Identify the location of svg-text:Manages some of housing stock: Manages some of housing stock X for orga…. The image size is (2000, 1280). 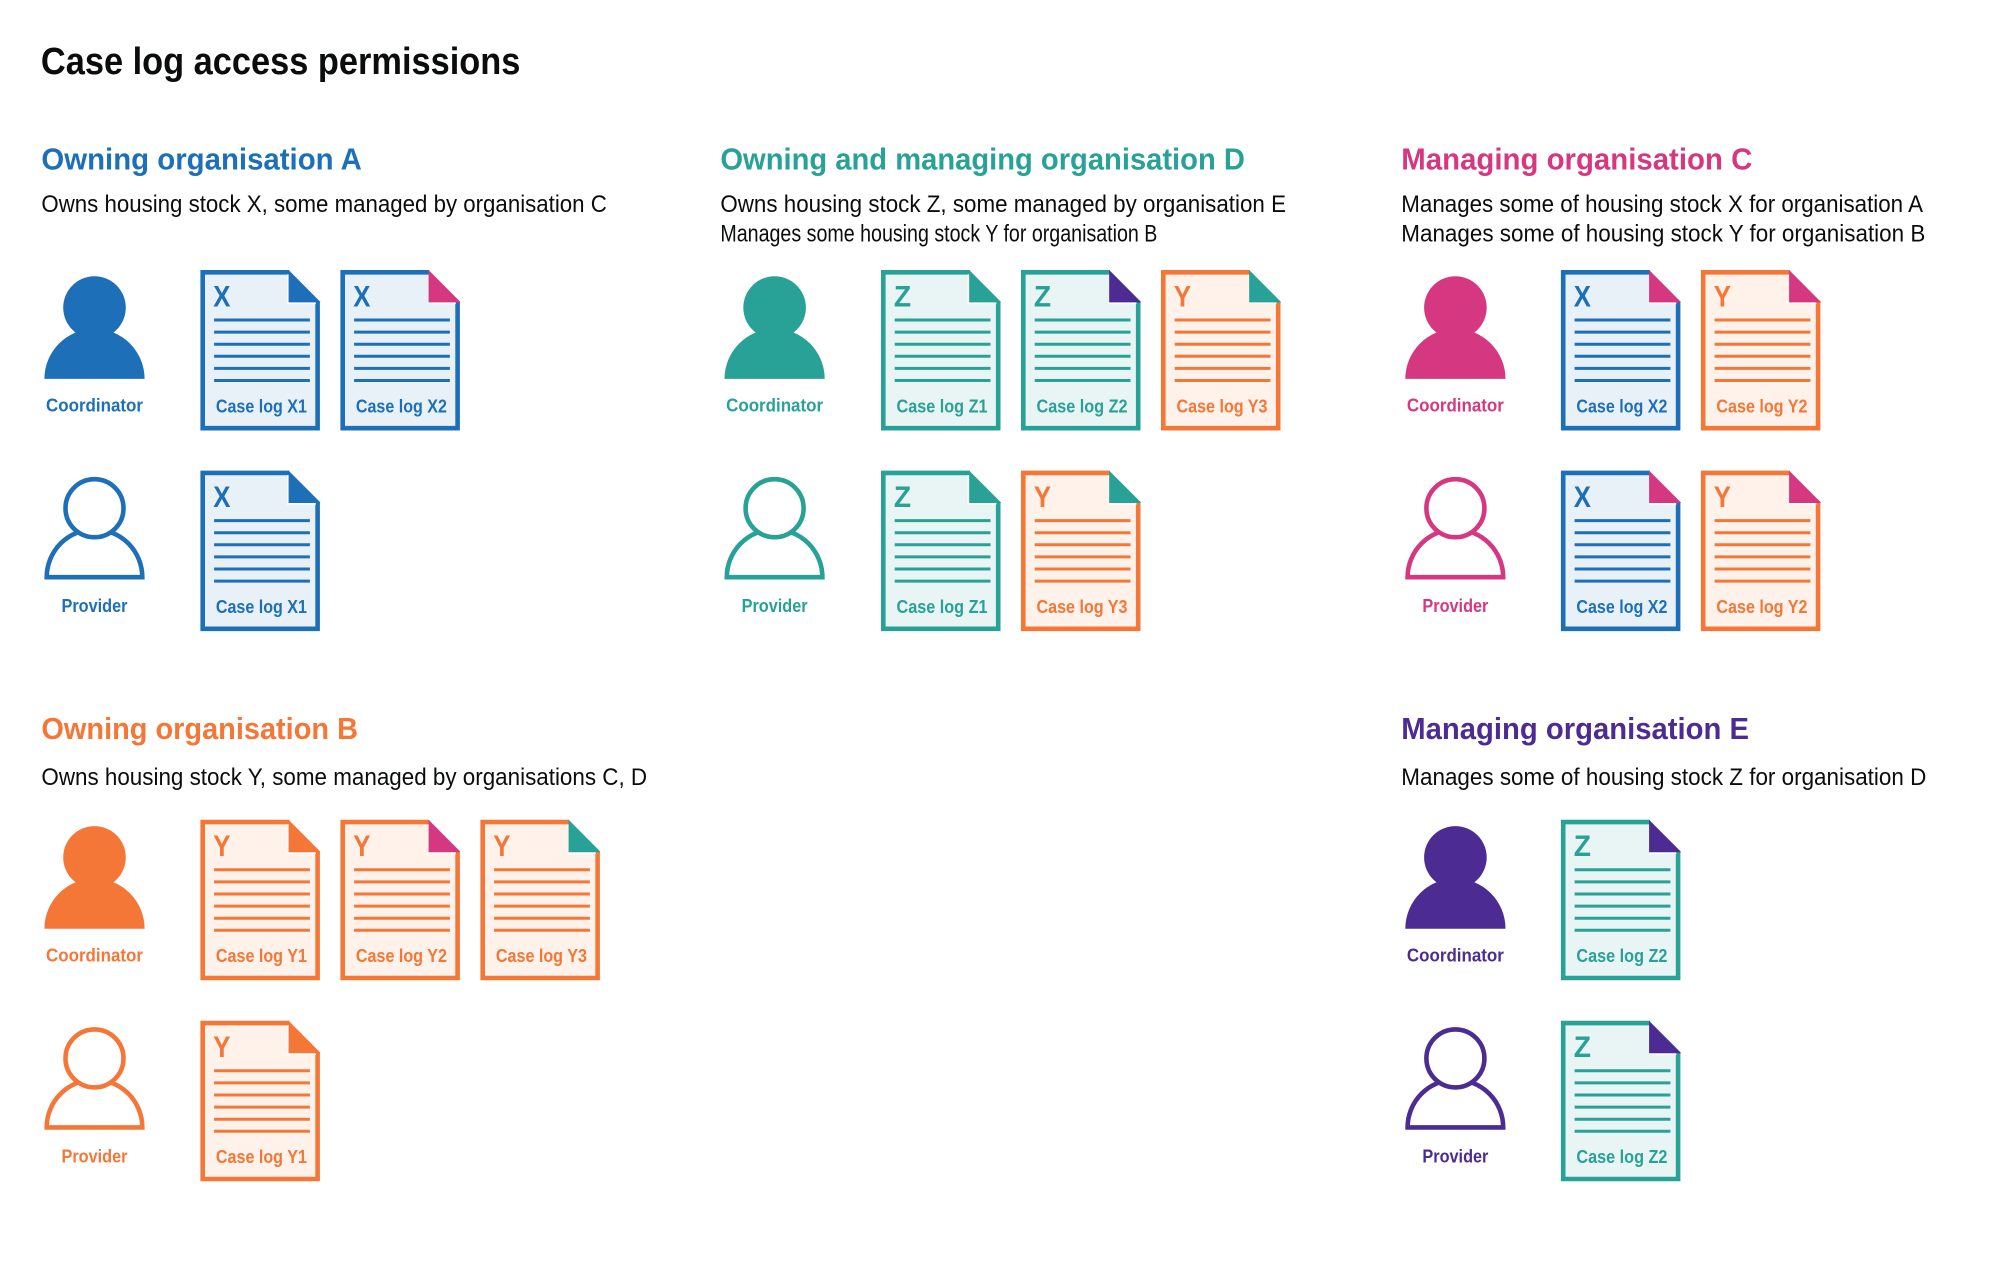
(1662, 204).